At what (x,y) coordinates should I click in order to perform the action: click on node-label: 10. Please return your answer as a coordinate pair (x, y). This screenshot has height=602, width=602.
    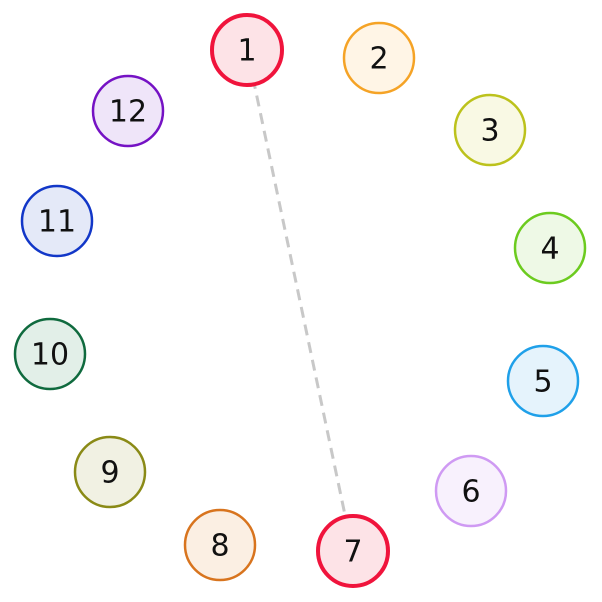
    Looking at the image, I should click on (50, 355).